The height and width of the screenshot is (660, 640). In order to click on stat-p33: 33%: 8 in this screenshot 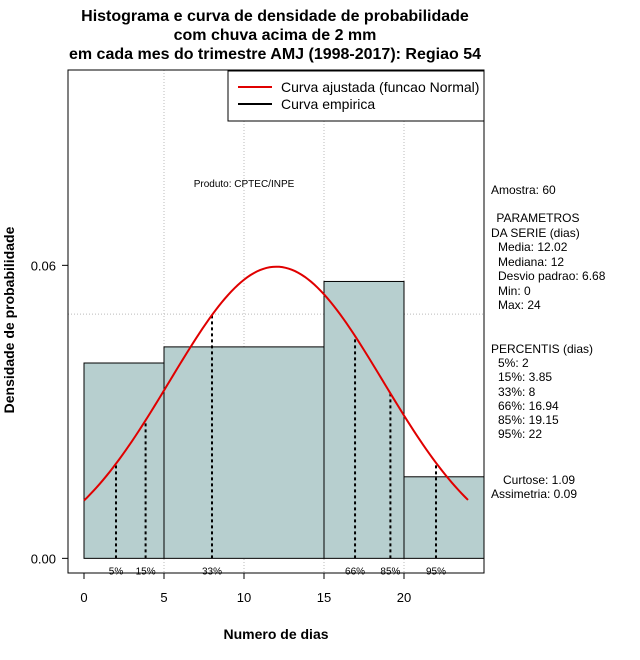, I will do `click(517, 392)`.